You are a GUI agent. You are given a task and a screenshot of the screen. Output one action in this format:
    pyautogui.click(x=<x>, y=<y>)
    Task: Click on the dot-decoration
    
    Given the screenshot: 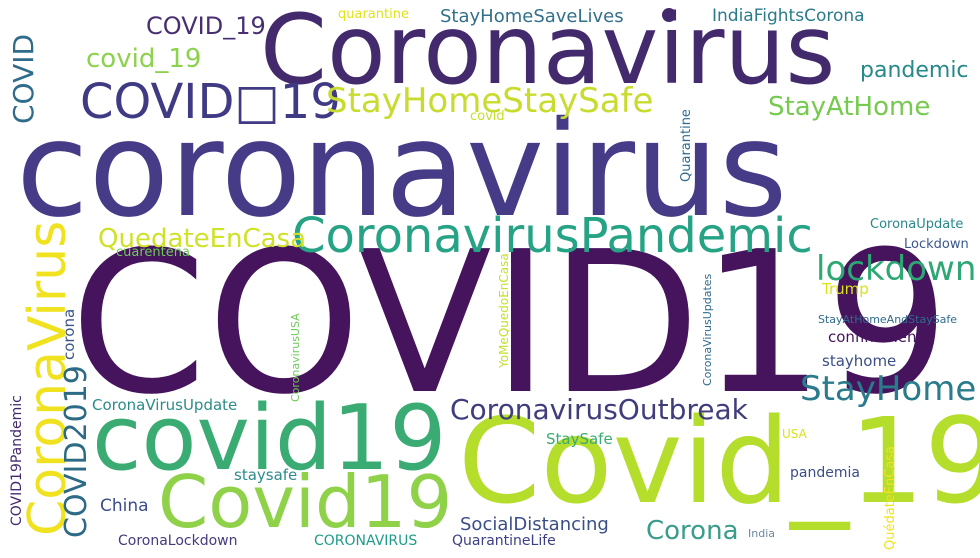 What is the action you would take?
    pyautogui.click(x=669, y=15)
    